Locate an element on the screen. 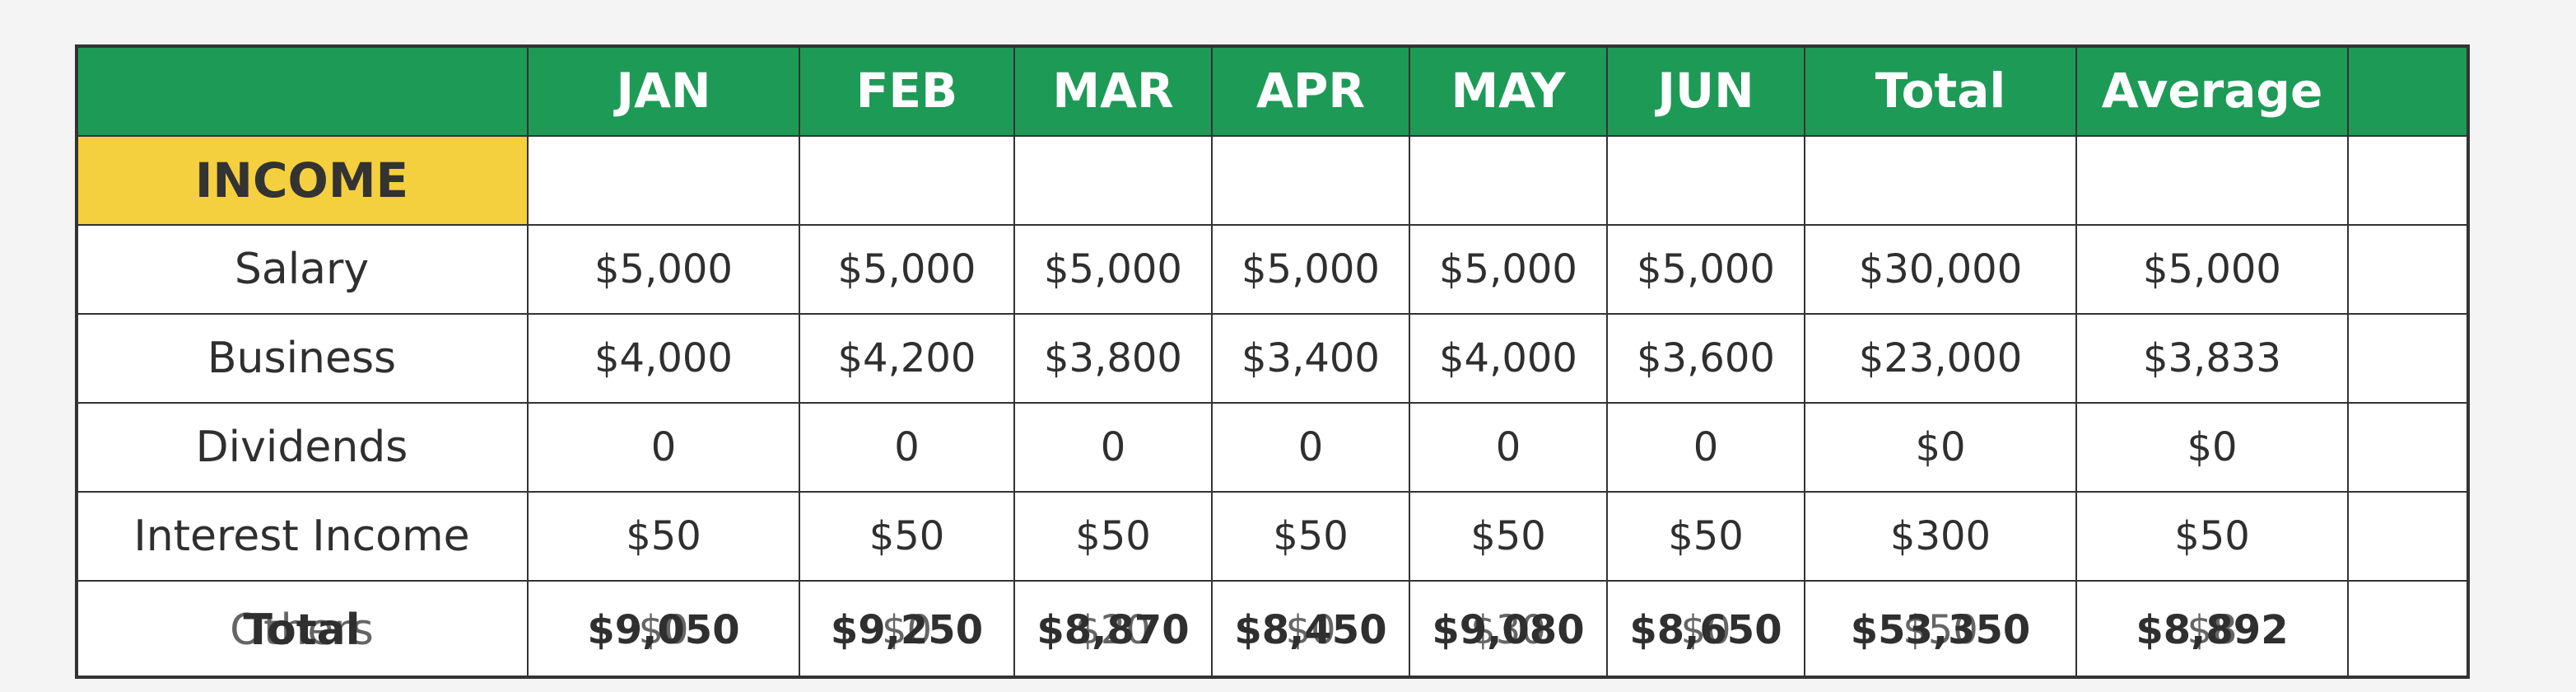 This screenshot has width=2576, height=692. total-label: Total is located at coordinates (302, 630).